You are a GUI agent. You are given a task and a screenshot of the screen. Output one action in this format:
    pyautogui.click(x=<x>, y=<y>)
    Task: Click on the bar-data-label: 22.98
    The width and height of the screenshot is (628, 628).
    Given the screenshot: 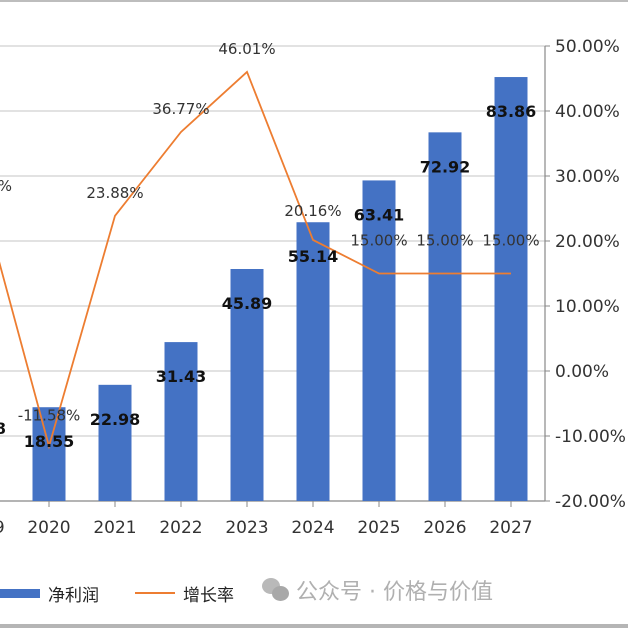 What is the action you would take?
    pyautogui.click(x=115, y=419)
    